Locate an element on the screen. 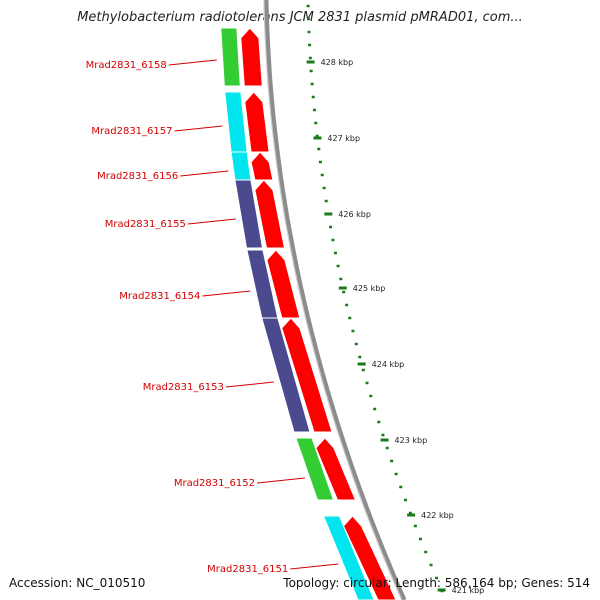 The image size is (600, 600). gene-label: Mrad2831_6154 is located at coordinates (159, 296).